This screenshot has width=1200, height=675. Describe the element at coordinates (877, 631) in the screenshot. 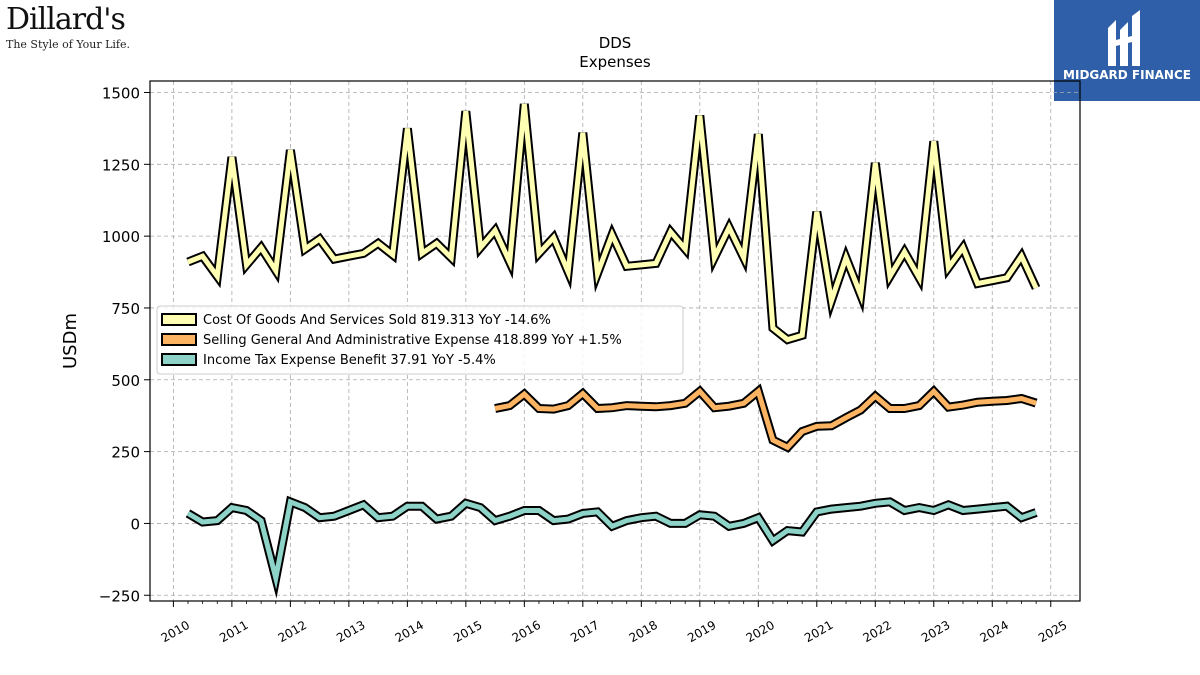

I see `x-tick-label: 2022` at that location.